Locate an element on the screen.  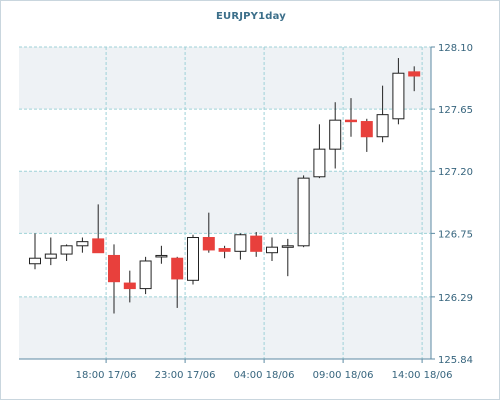
chart-title: EURJPY1day is located at coordinates (251, 16).